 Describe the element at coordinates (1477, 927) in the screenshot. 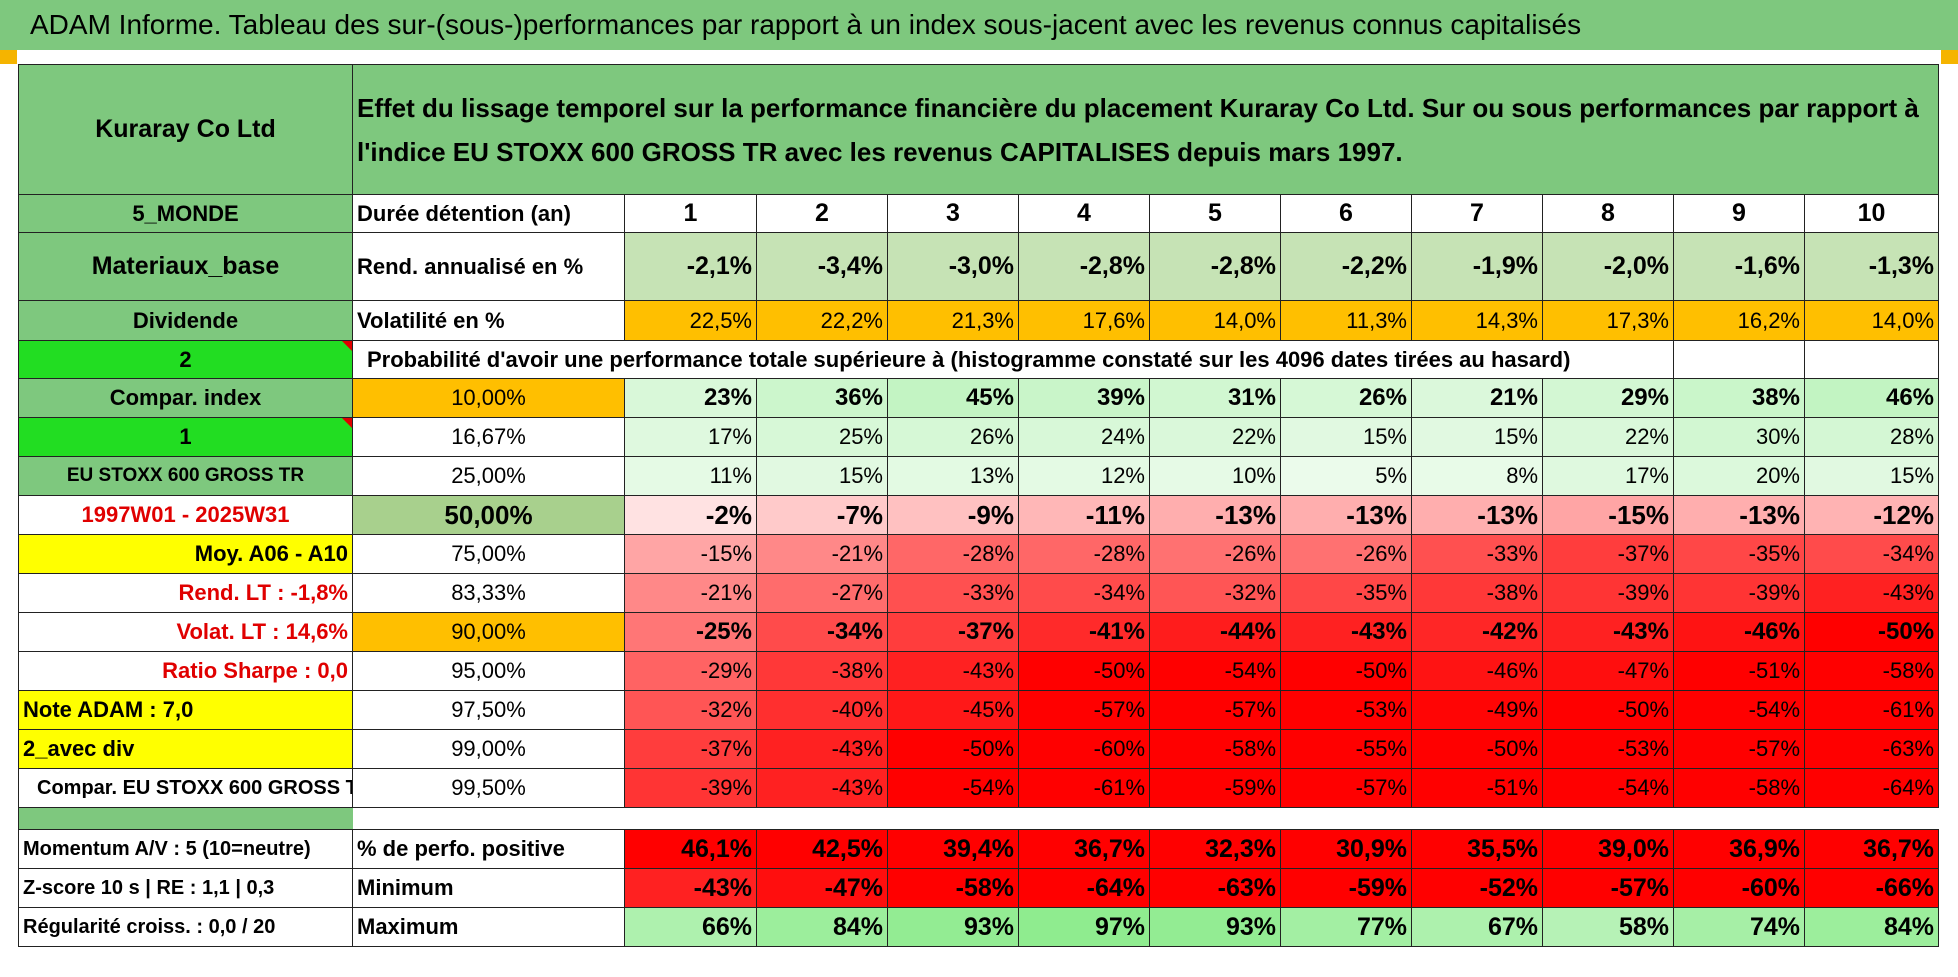

I see `maximum-cell-7: 67%` at that location.